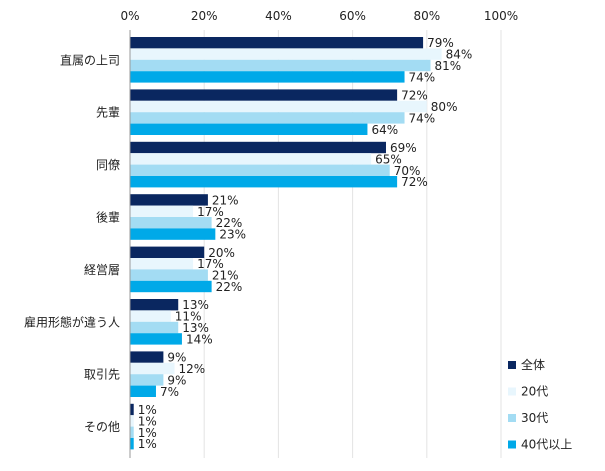  I want to click on data-label: 20%, so click(221, 253).